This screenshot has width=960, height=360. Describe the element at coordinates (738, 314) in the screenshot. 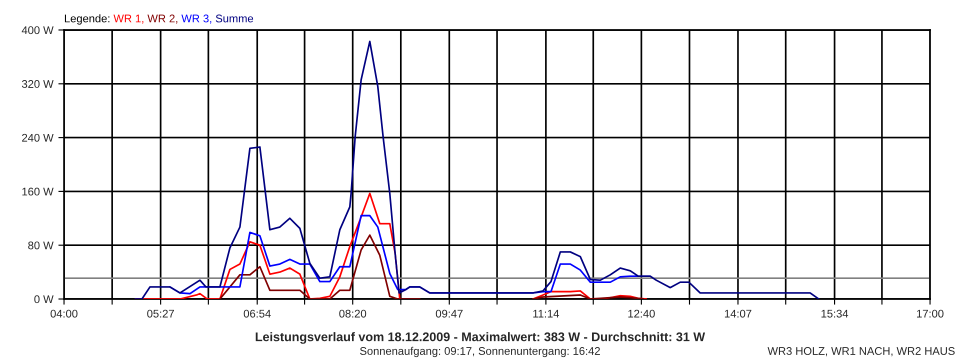

I see `x-tick-label: 14:07` at that location.